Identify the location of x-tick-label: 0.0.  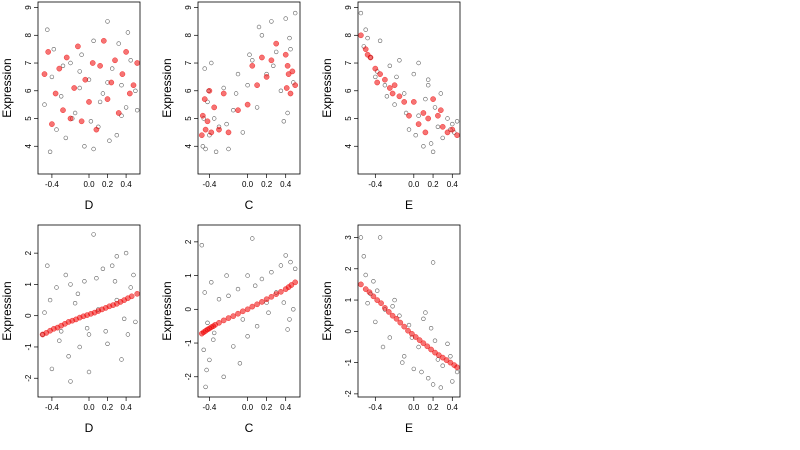
(414, 184).